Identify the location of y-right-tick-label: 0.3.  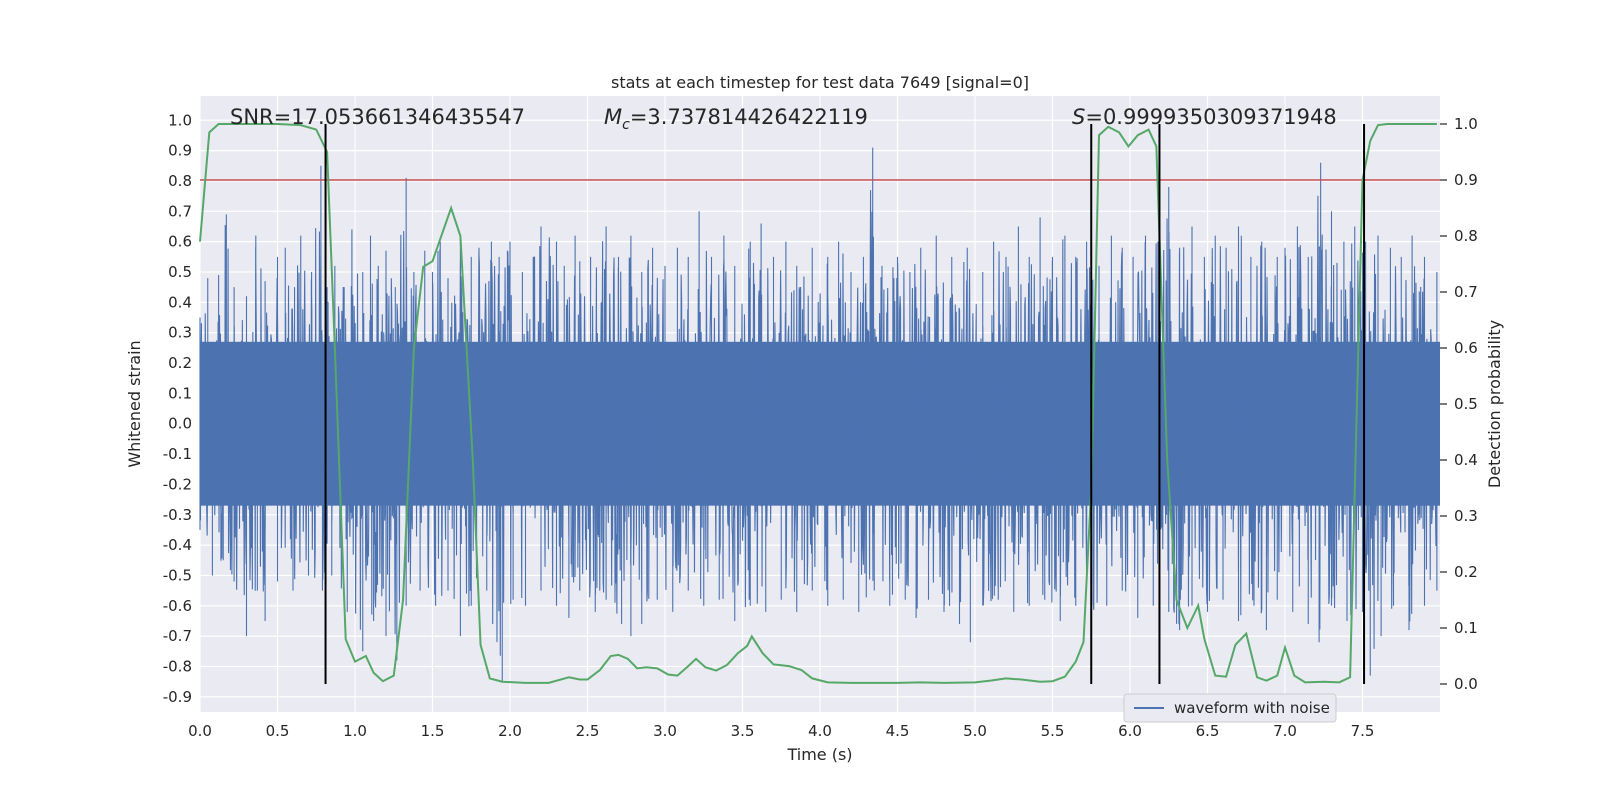
(1466, 516).